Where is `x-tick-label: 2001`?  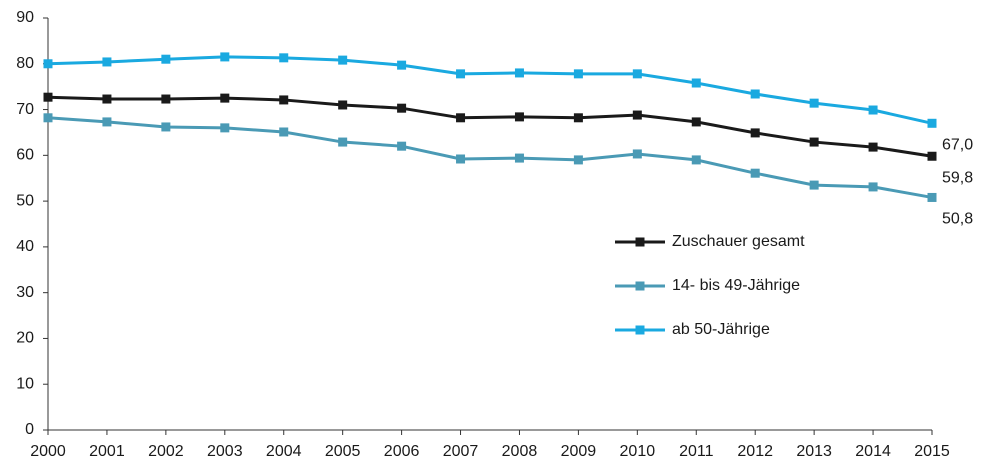 x-tick-label: 2001 is located at coordinates (107, 451).